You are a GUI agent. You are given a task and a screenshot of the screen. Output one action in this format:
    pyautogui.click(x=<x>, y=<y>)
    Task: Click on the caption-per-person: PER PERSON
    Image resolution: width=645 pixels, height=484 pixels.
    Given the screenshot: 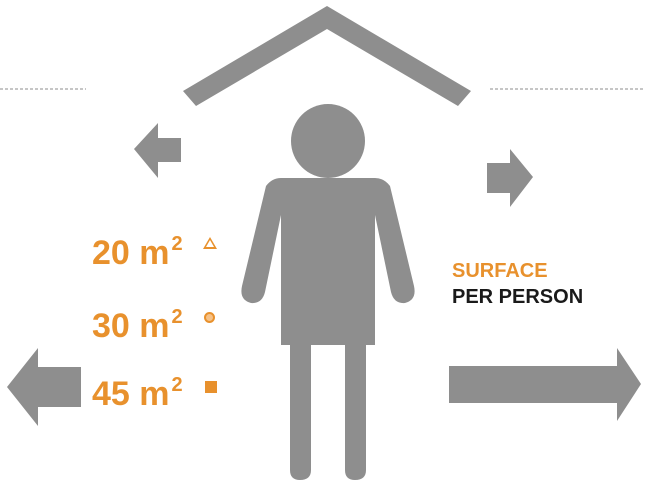 What is the action you would take?
    pyautogui.click(x=518, y=297)
    